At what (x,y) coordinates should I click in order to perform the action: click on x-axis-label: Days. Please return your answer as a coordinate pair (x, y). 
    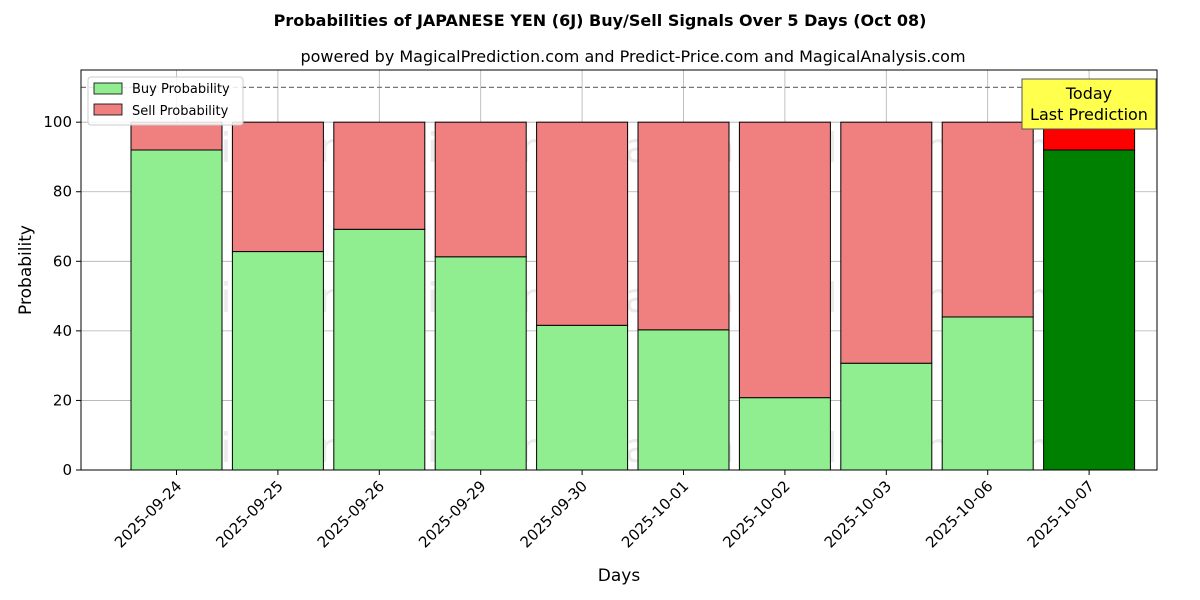
    Looking at the image, I should click on (619, 576).